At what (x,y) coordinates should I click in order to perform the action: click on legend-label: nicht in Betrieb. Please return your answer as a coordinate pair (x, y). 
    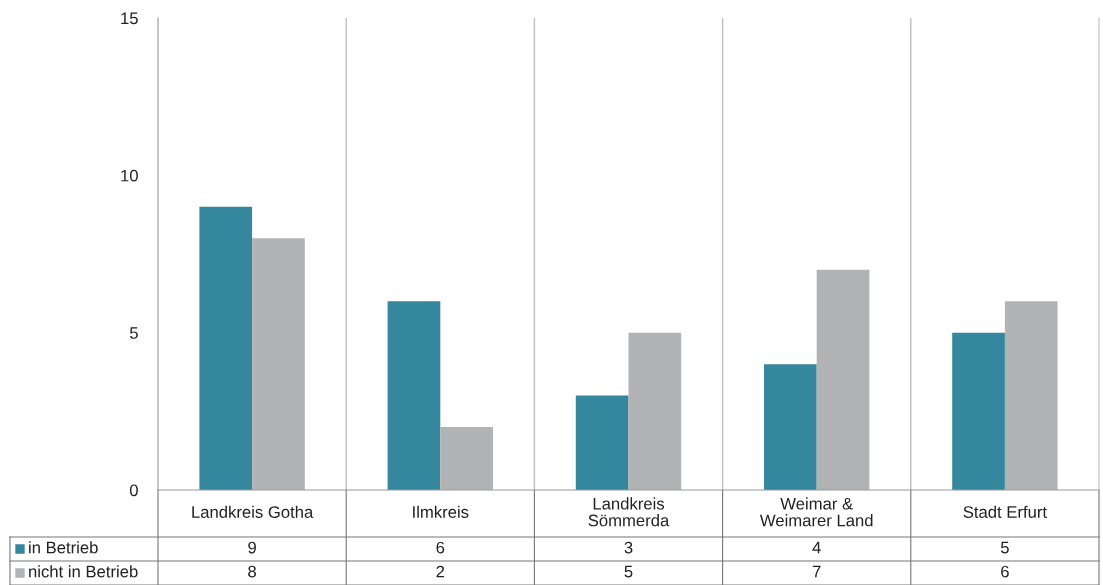
    Looking at the image, I should click on (83, 571).